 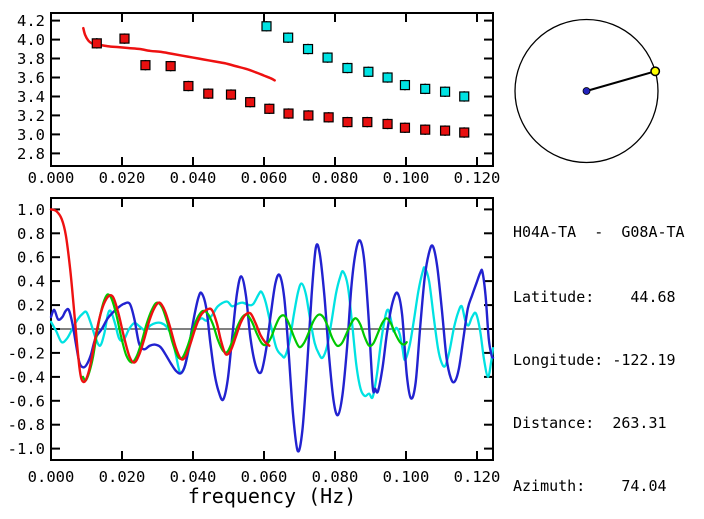 What do you see at coordinates (621, 81) in the screenshot?
I see `azimuth-line` at bounding box center [621, 81].